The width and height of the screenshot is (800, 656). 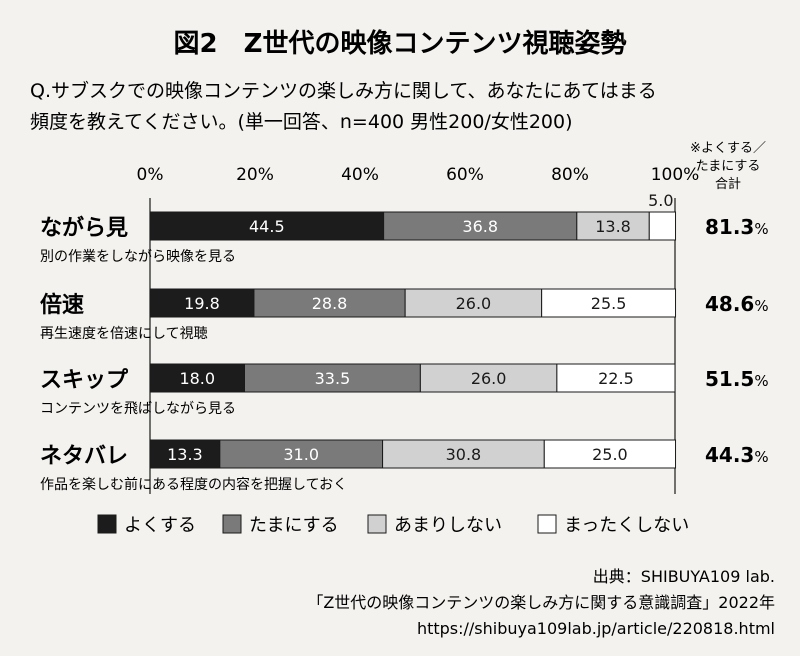 What do you see at coordinates (360, 175) in the screenshot?
I see `x-tick-label: 40%` at bounding box center [360, 175].